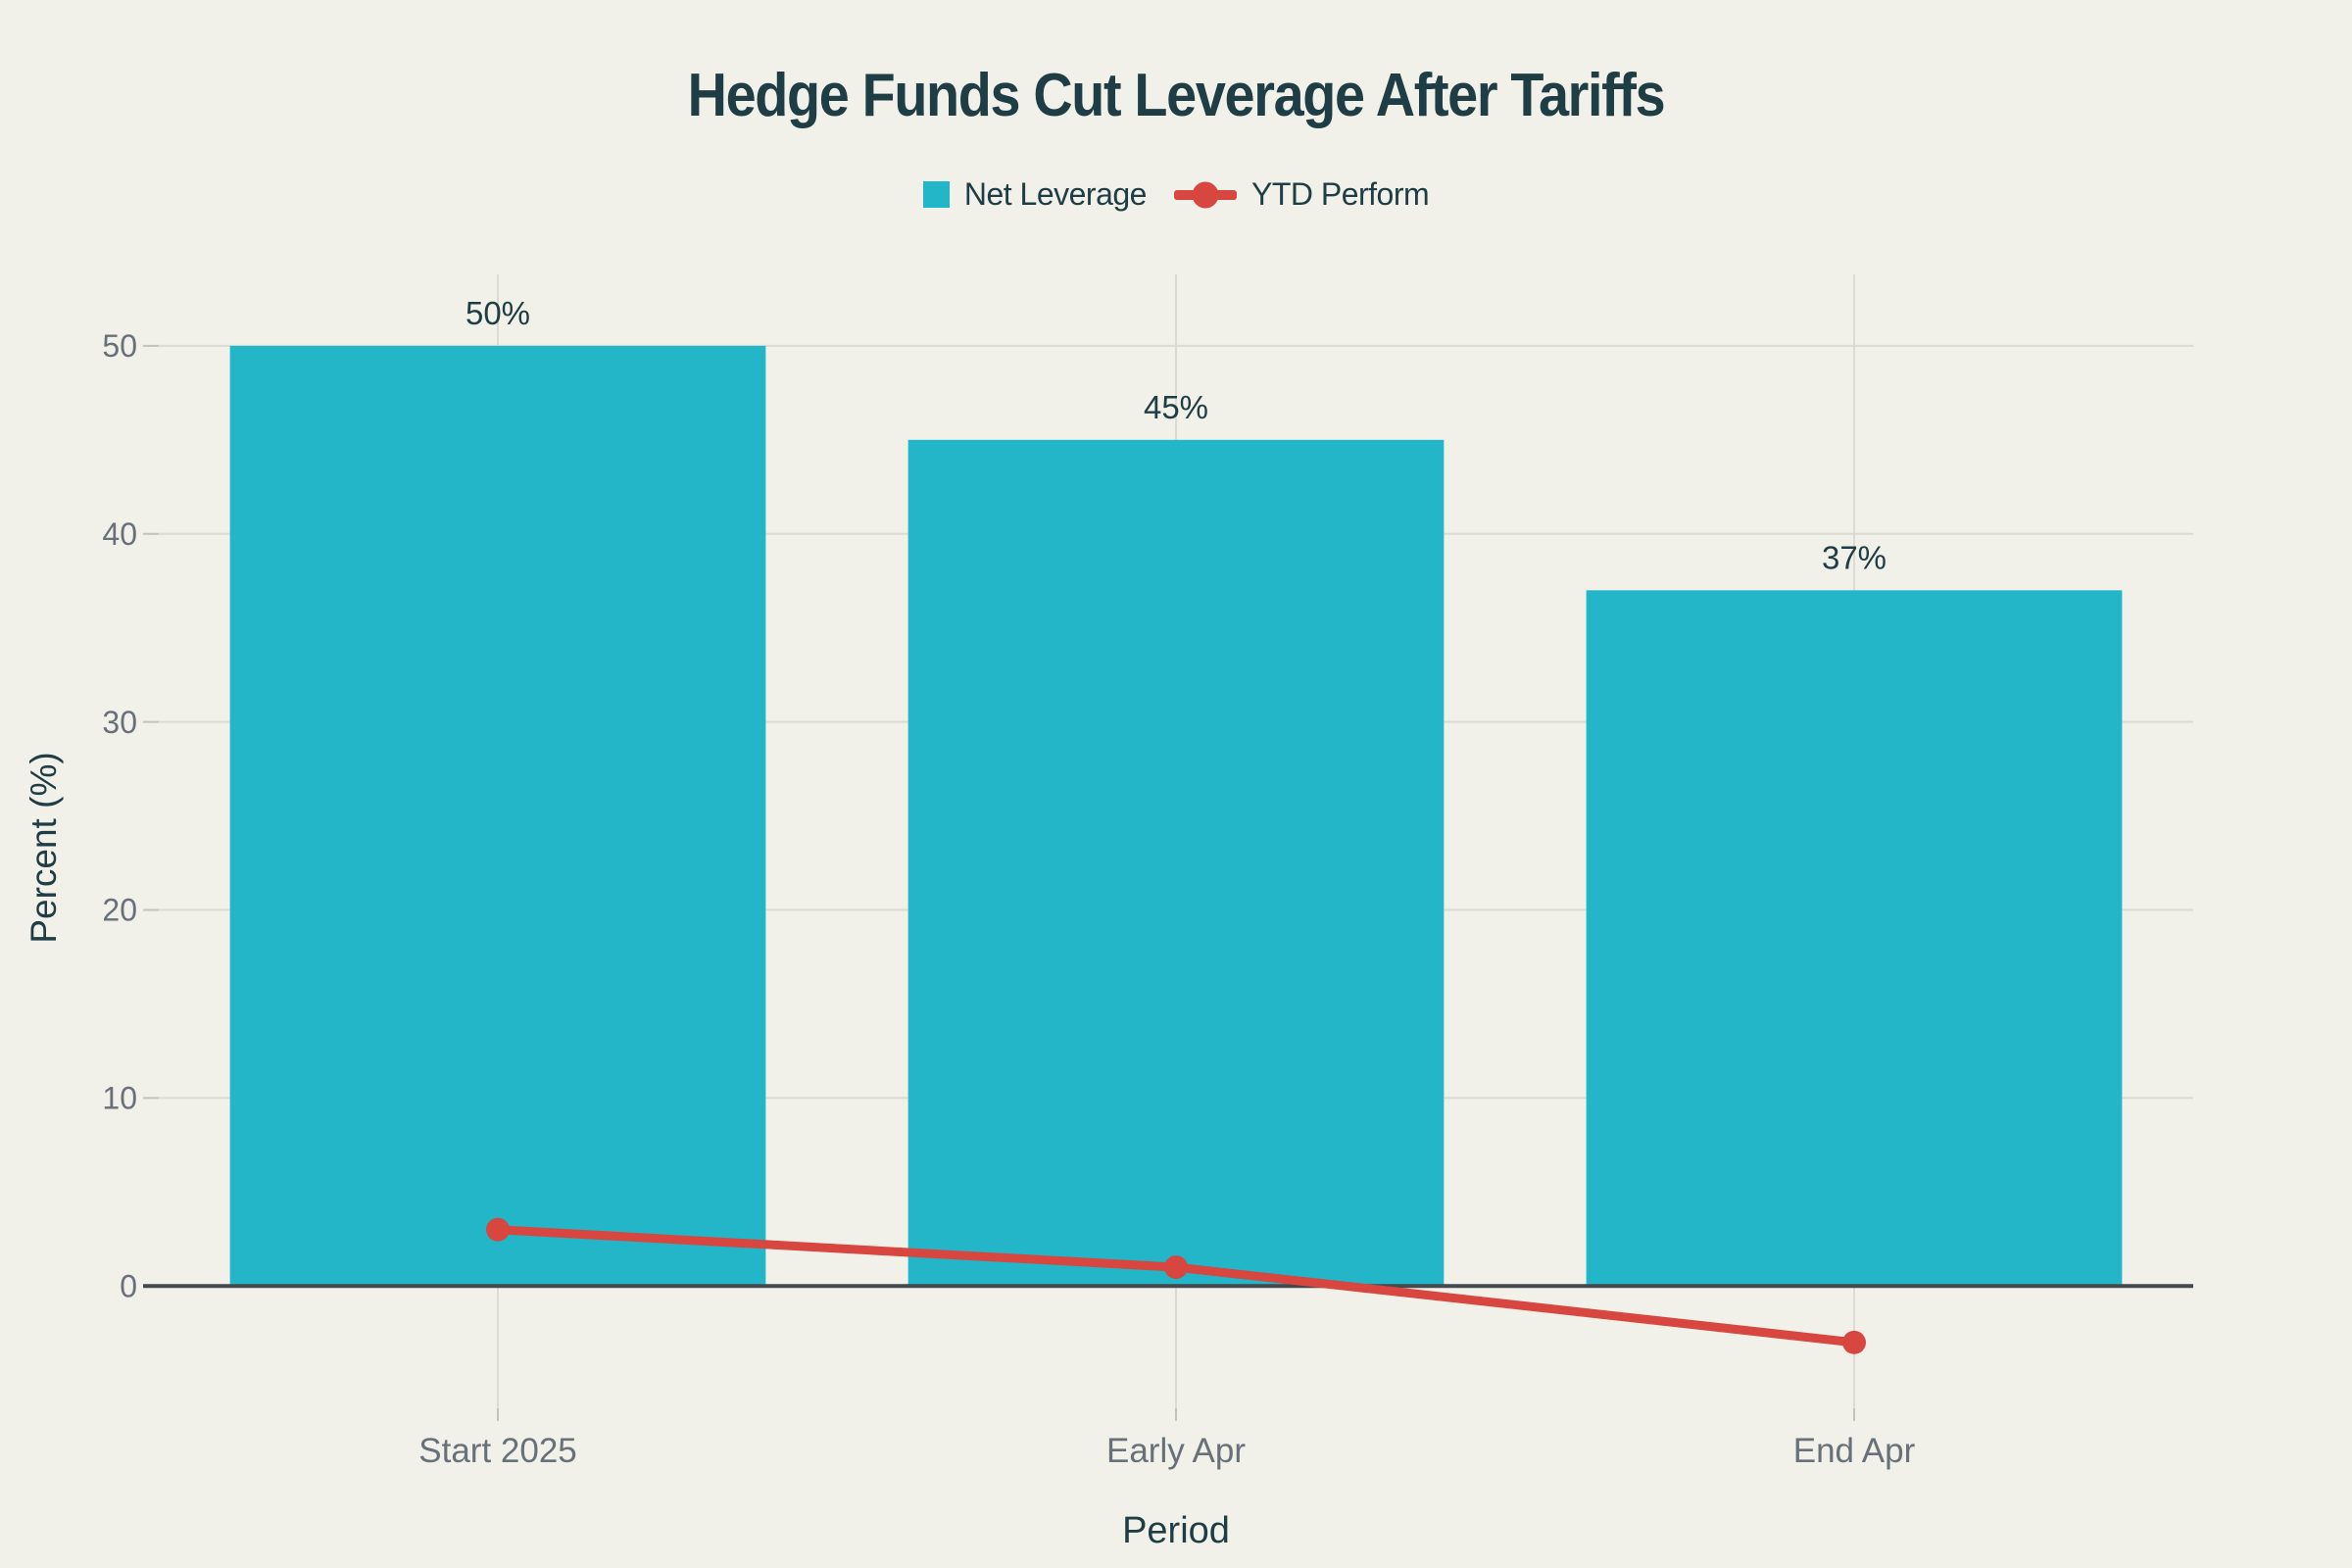 The height and width of the screenshot is (1568, 2352). Describe the element at coordinates (119, 346) in the screenshot. I see `y-tick-label: 50` at that location.